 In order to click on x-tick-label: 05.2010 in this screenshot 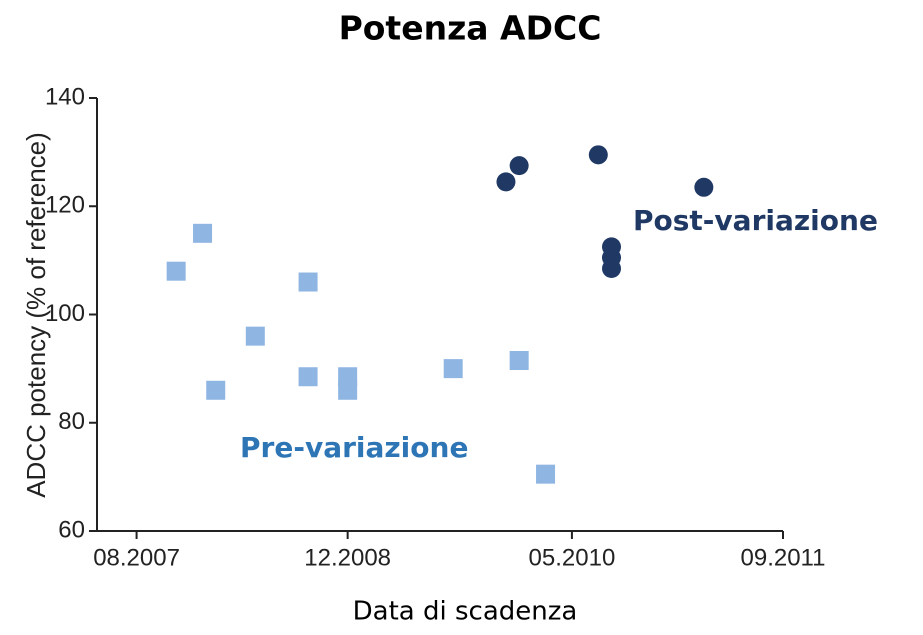, I will do `click(572, 557)`.